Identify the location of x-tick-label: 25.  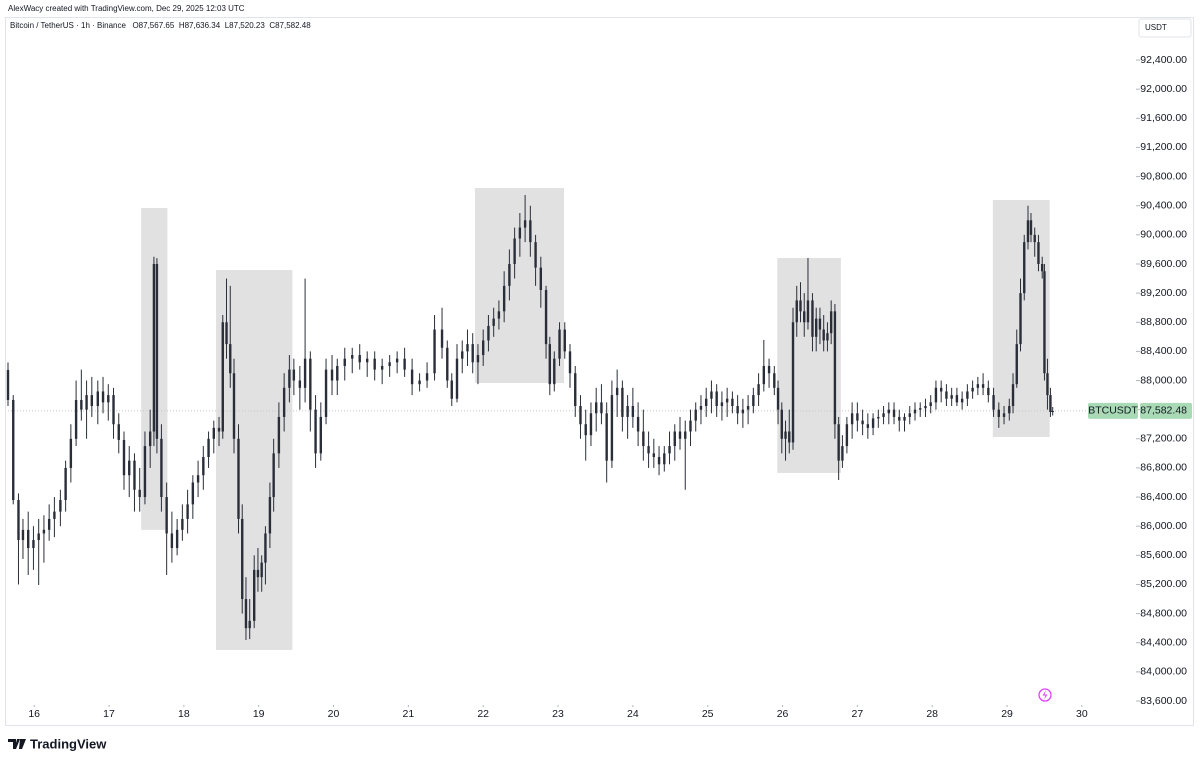
(708, 714).